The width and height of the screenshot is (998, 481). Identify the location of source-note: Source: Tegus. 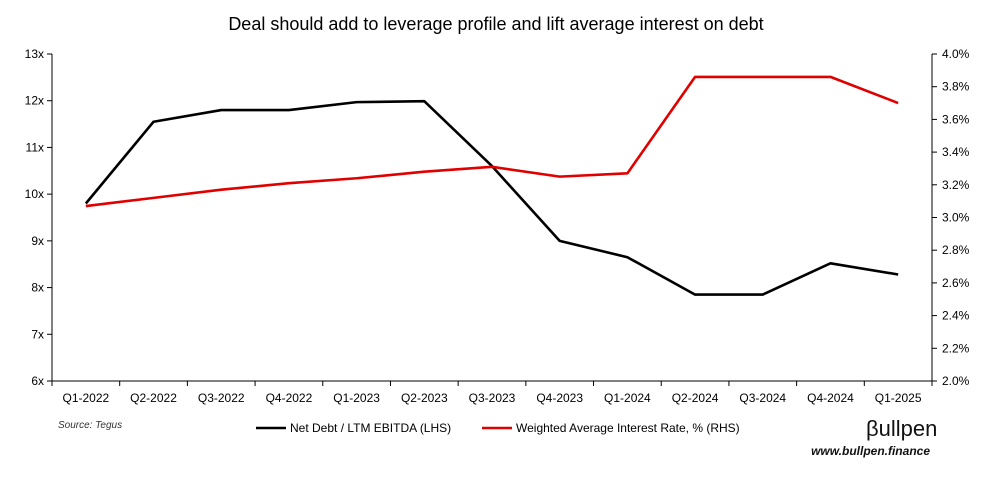
(90, 425).